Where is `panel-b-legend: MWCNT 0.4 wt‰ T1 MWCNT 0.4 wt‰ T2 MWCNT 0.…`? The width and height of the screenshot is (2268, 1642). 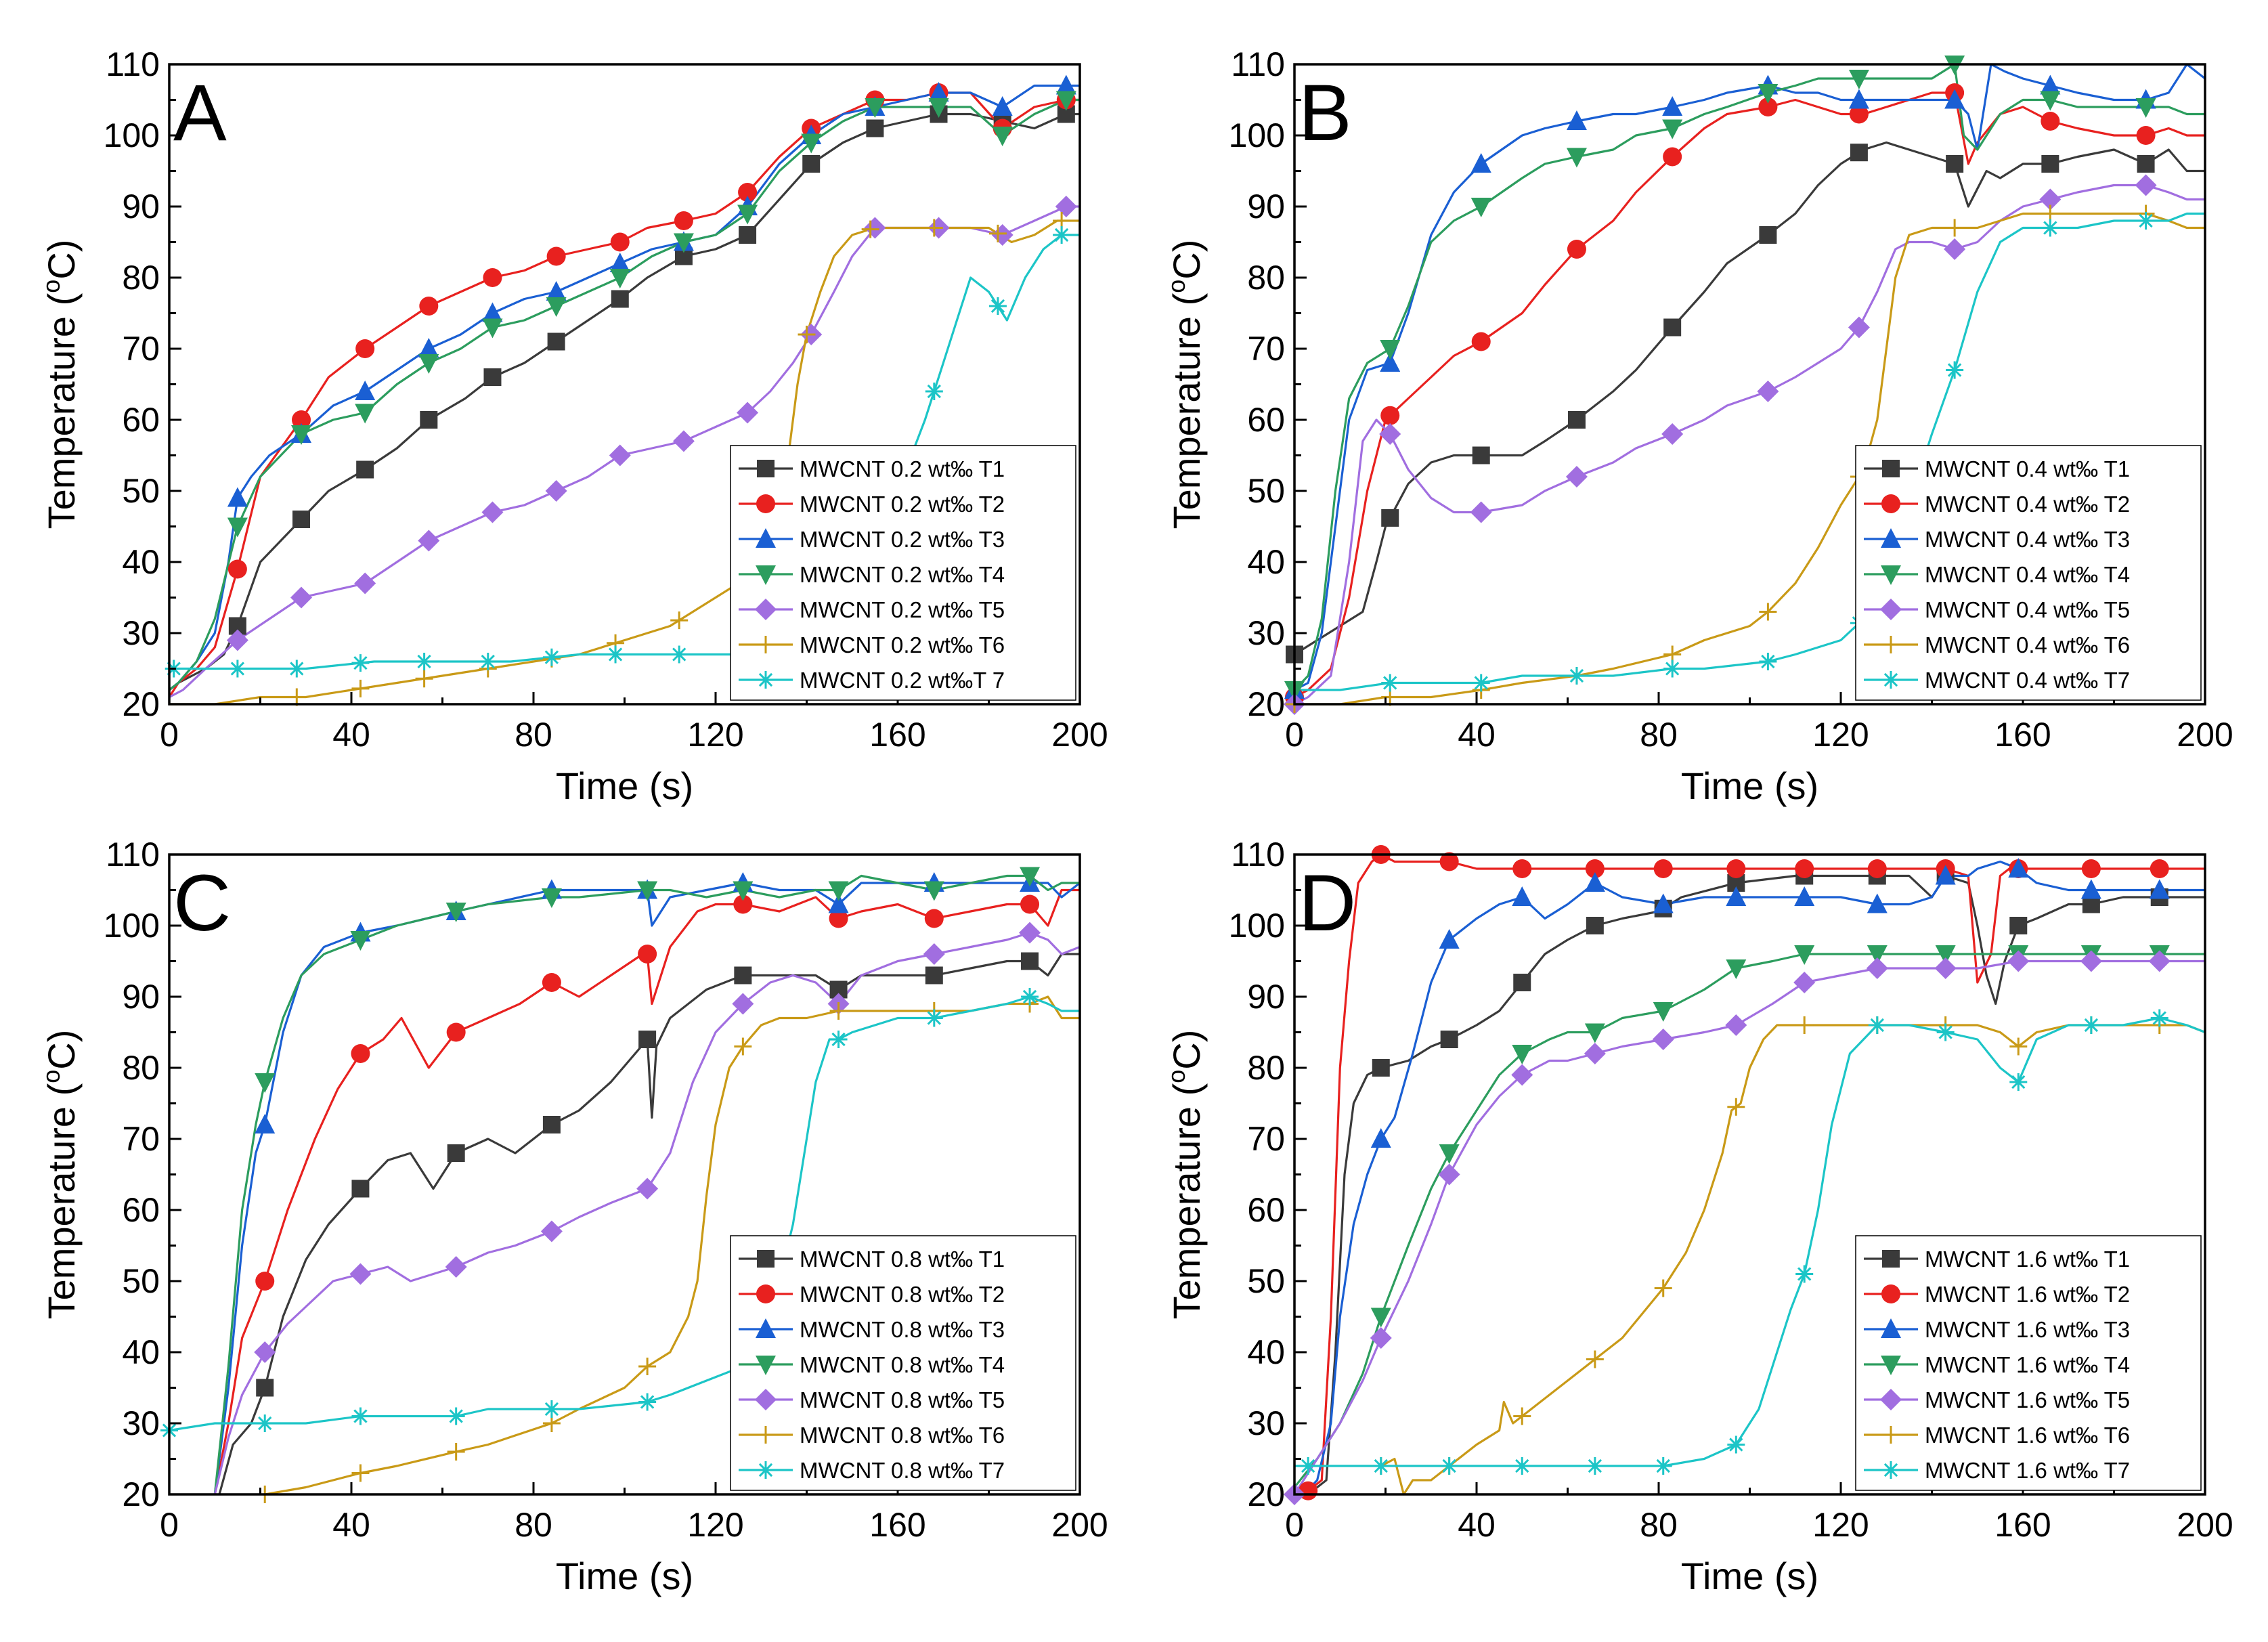 panel-b-legend: MWCNT 0.4 wt‰ T1 MWCNT 0.4 wt‰ T2 MWCNT 0.… is located at coordinates (2028, 573).